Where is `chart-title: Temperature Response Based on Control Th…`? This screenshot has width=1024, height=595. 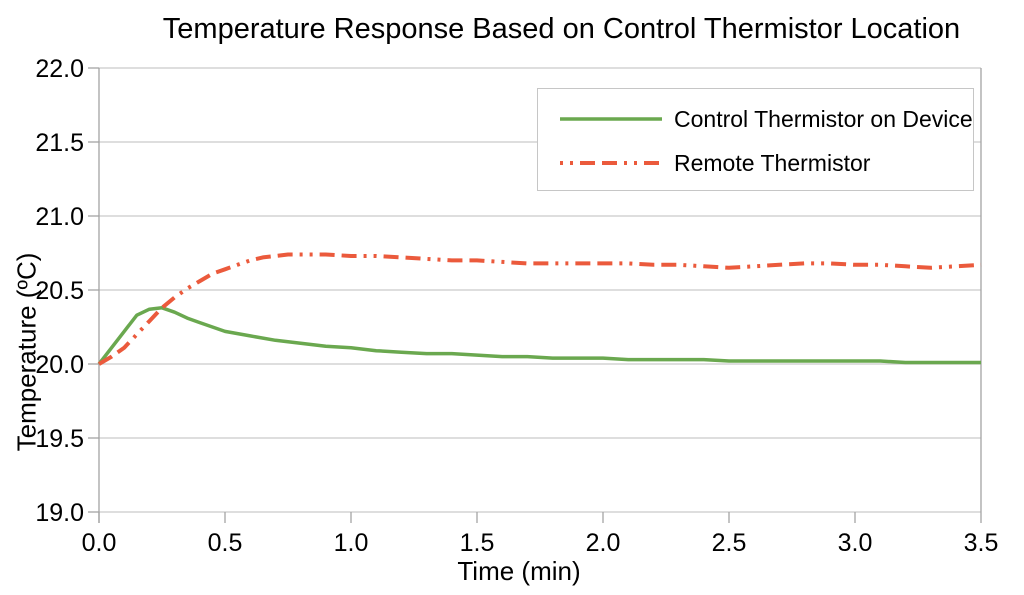
chart-title: Temperature Response Based on Control Th… is located at coordinates (561, 29).